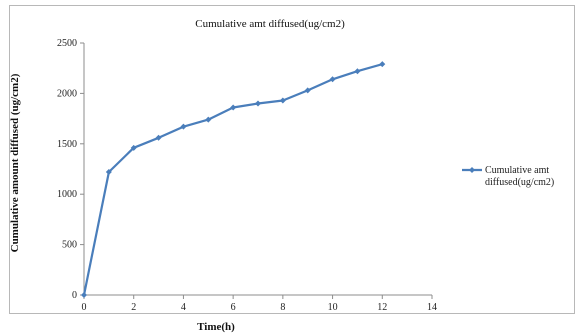 Image resolution: width=585 pixels, height=333 pixels. Describe the element at coordinates (67, 93) in the screenshot. I see `y-tick-label: 2000` at that location.